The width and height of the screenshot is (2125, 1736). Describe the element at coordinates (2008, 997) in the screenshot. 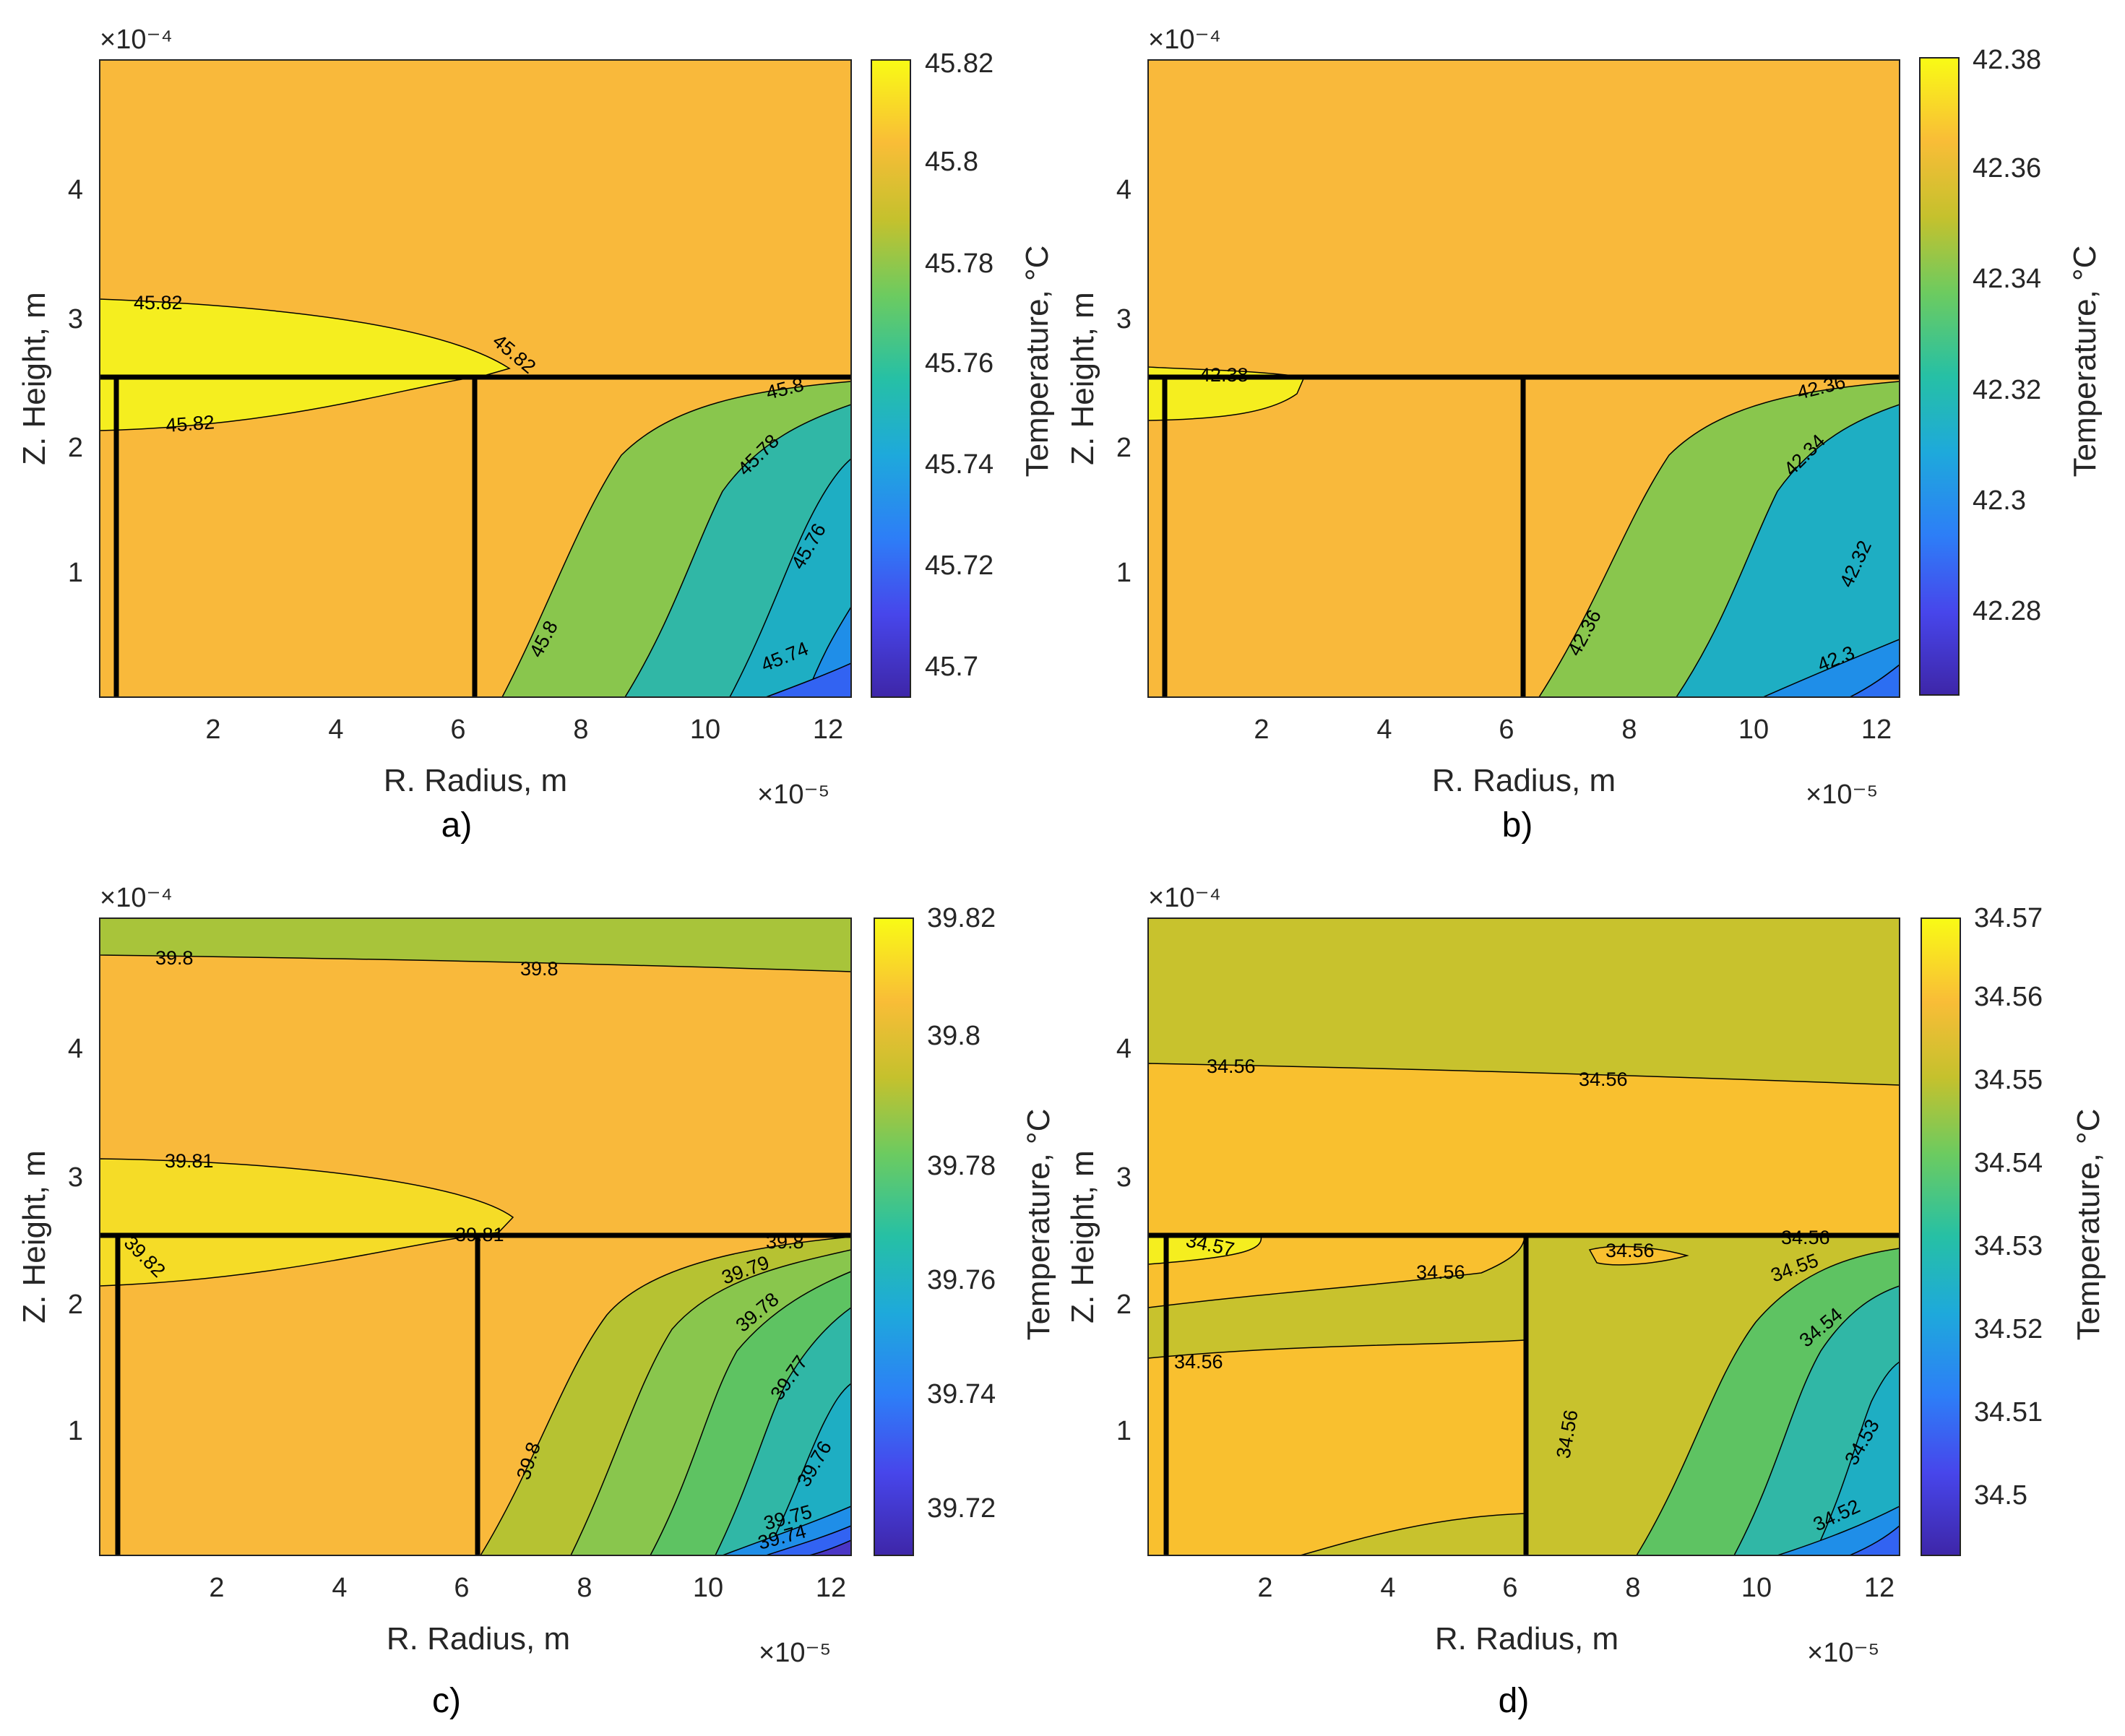

I see `colorbar-tick-label: 34.56` at that location.